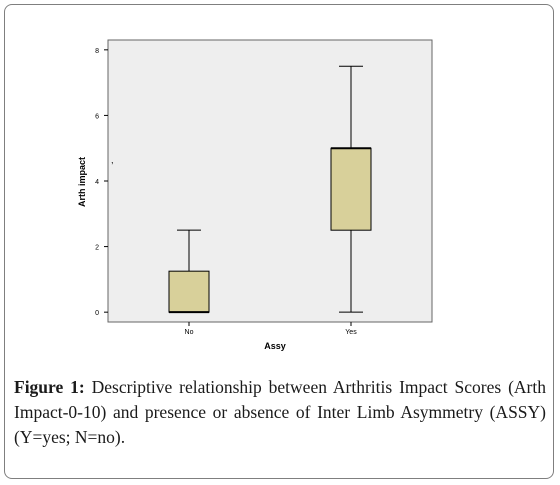 Image resolution: width=560 pixels, height=485 pixels. I want to click on y-tick-label: 6, so click(97, 116).